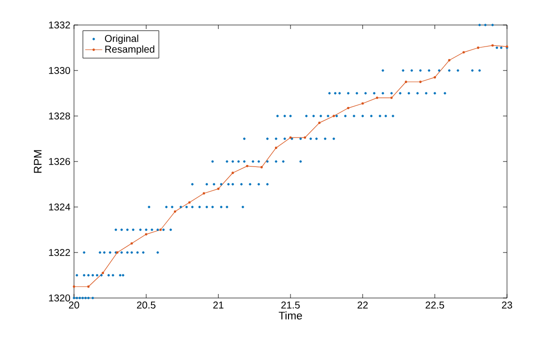  What do you see at coordinates (59, 252) in the screenshot?
I see `y-tick-label: 1322` at bounding box center [59, 252].